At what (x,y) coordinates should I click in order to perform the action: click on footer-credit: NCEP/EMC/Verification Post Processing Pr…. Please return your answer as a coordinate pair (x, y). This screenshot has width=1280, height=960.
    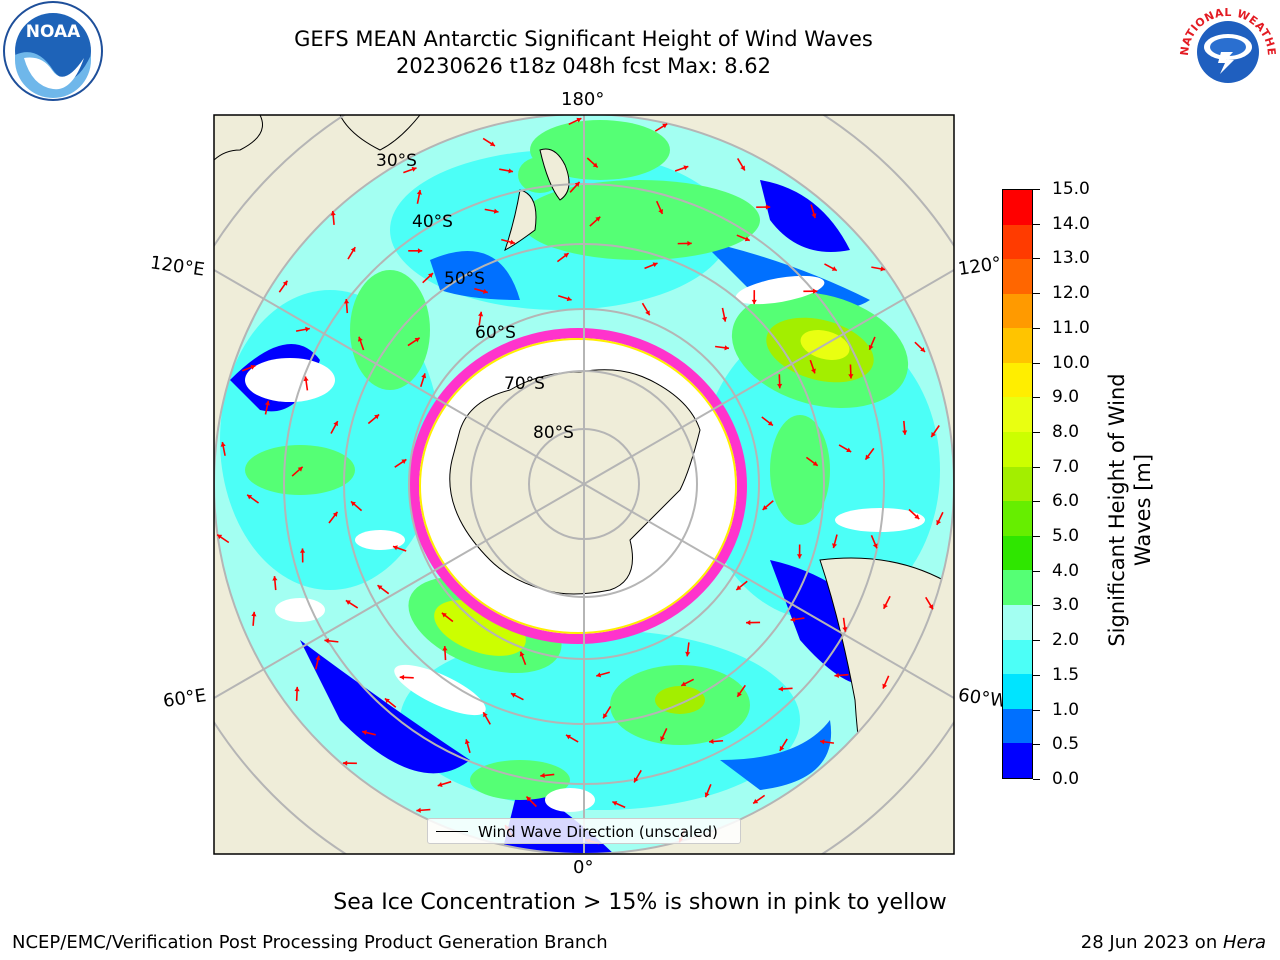
    Looking at the image, I should click on (310, 942).